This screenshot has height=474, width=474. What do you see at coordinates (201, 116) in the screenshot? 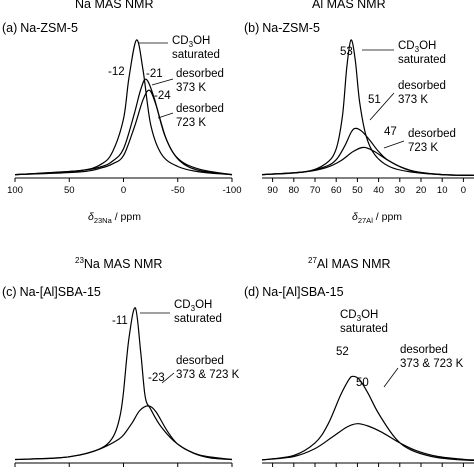
I see `panel-a-annot-desorbed-723: desorbed 723 K` at bounding box center [201, 116].